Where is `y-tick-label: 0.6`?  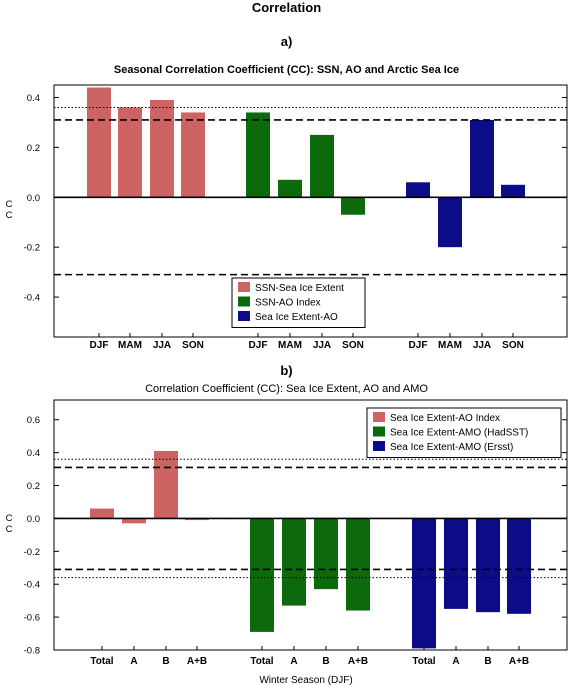 y-tick-label: 0.6 is located at coordinates (33, 420).